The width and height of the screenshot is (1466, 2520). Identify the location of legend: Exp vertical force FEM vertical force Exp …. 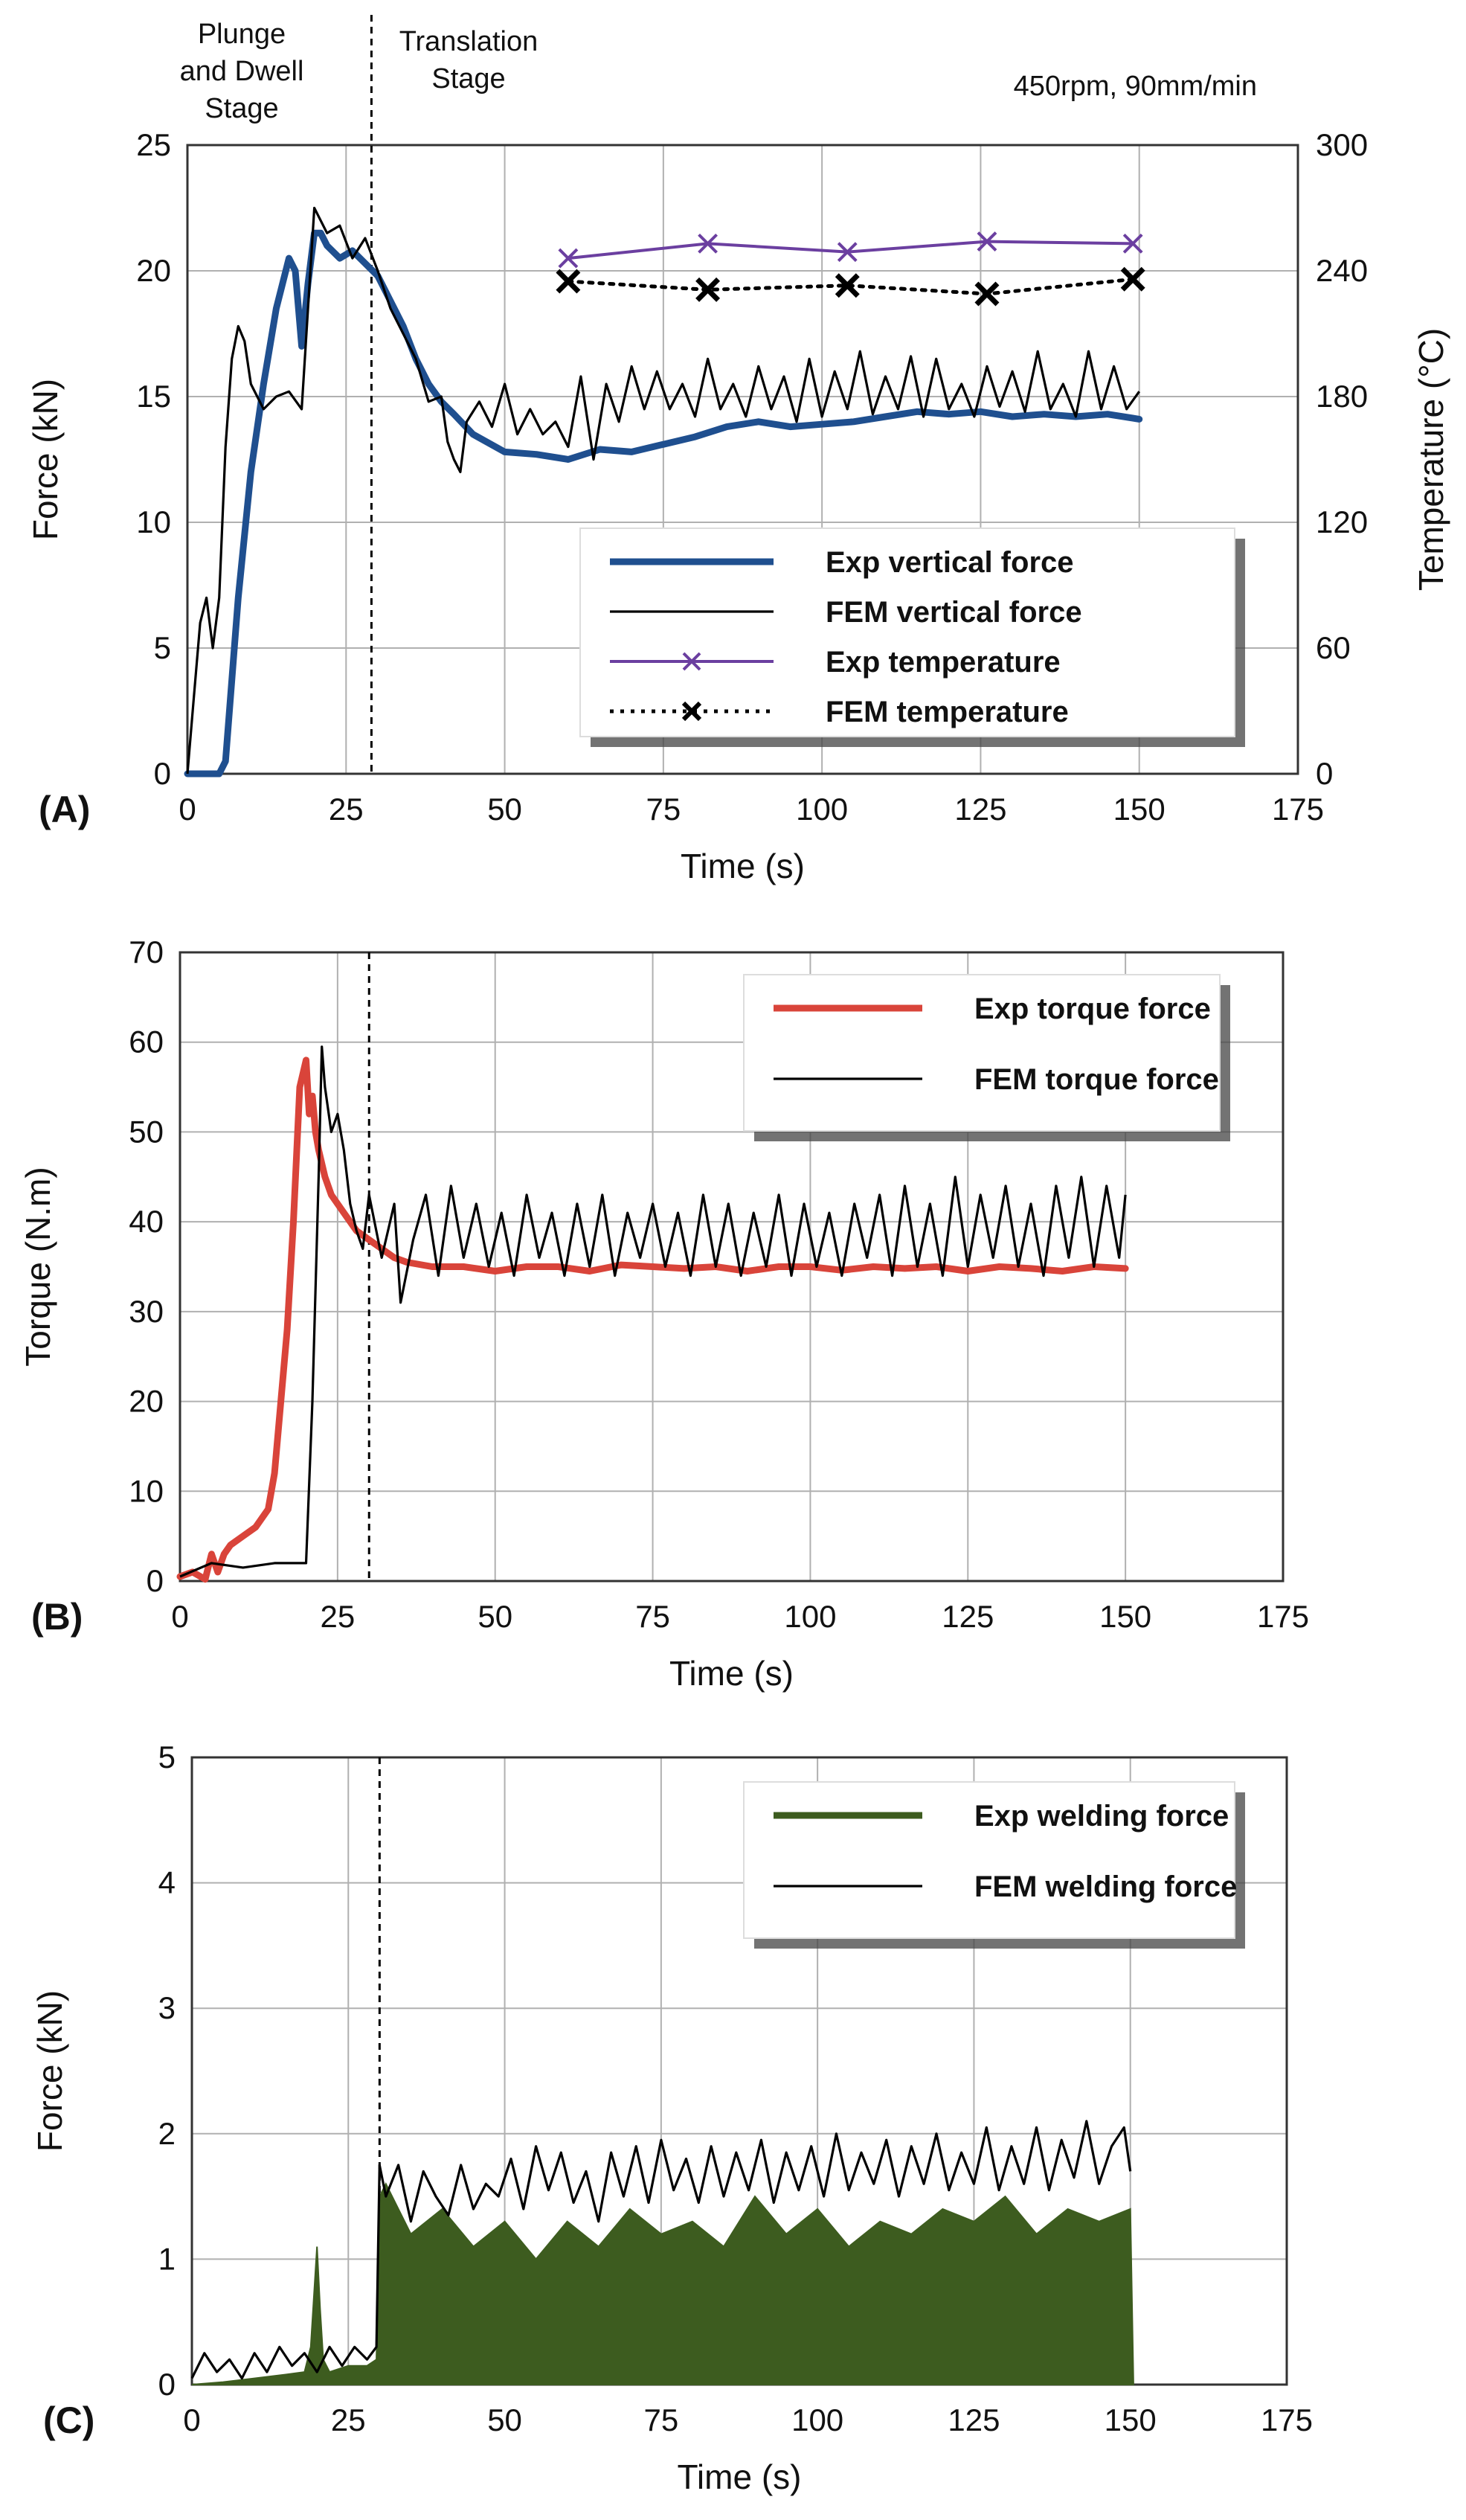
(912, 638).